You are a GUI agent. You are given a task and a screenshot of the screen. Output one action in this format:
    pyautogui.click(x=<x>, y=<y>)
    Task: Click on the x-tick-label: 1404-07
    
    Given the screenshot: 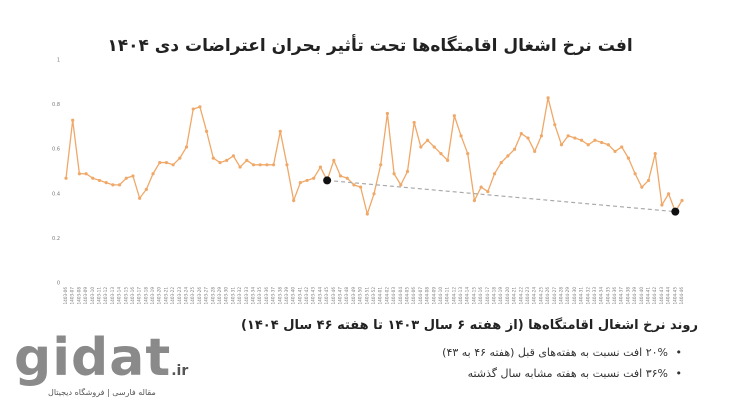 What is the action you would take?
    pyautogui.click(x=420, y=296)
    